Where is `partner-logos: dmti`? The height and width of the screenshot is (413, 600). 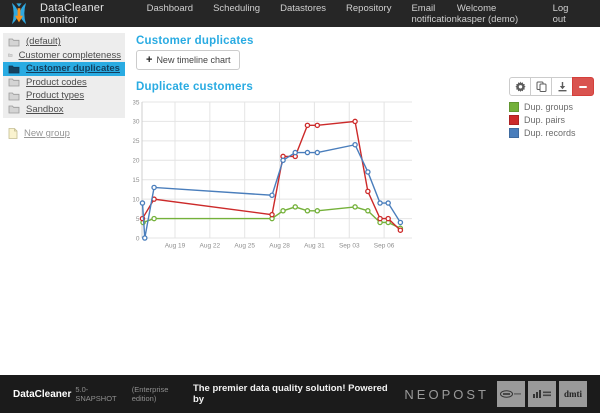
partner-logos: dmti is located at coordinates (542, 394).